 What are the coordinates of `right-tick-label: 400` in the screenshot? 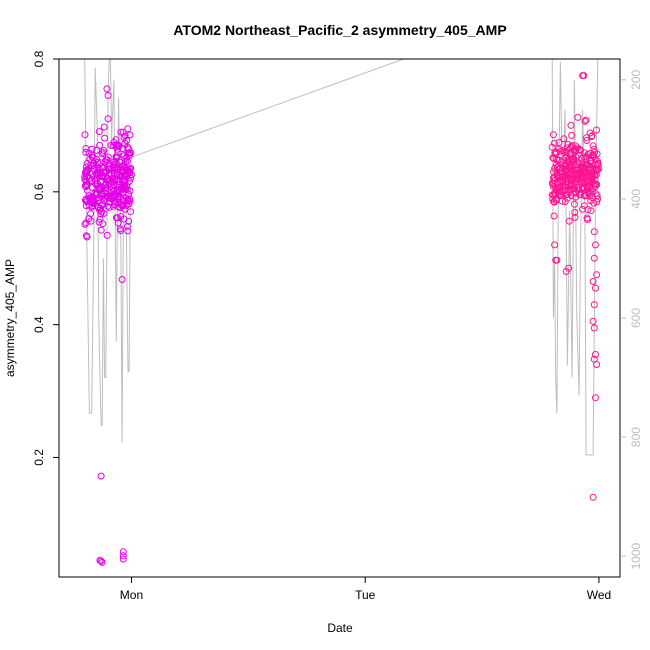 It's located at (636, 199).